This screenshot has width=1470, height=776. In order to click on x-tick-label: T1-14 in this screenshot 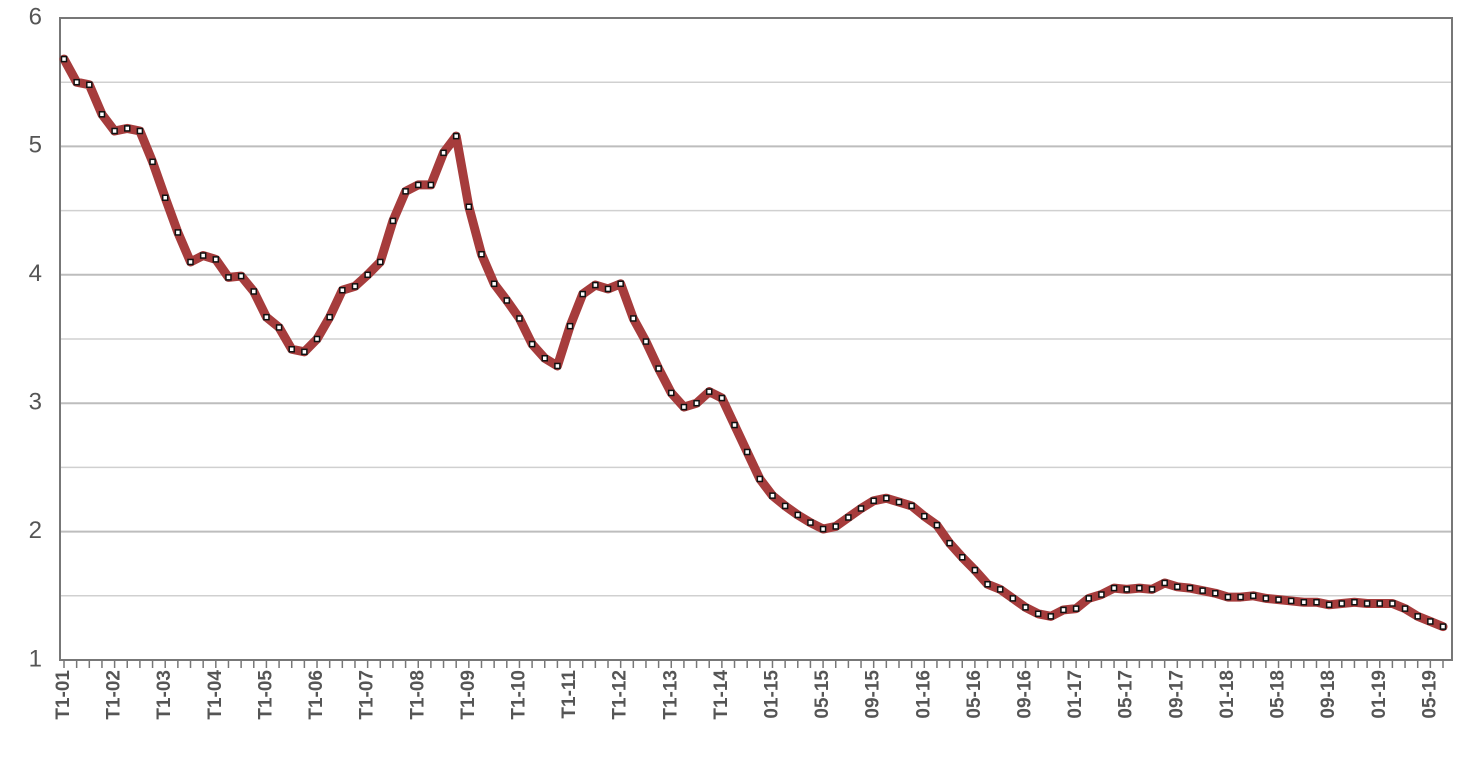, I will do `click(721, 695)`.